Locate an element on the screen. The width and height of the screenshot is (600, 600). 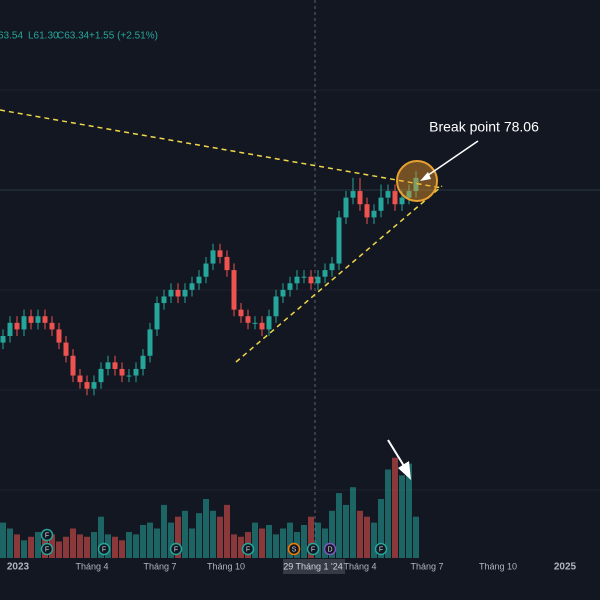
arrow-head is located at coordinates (425, 176).